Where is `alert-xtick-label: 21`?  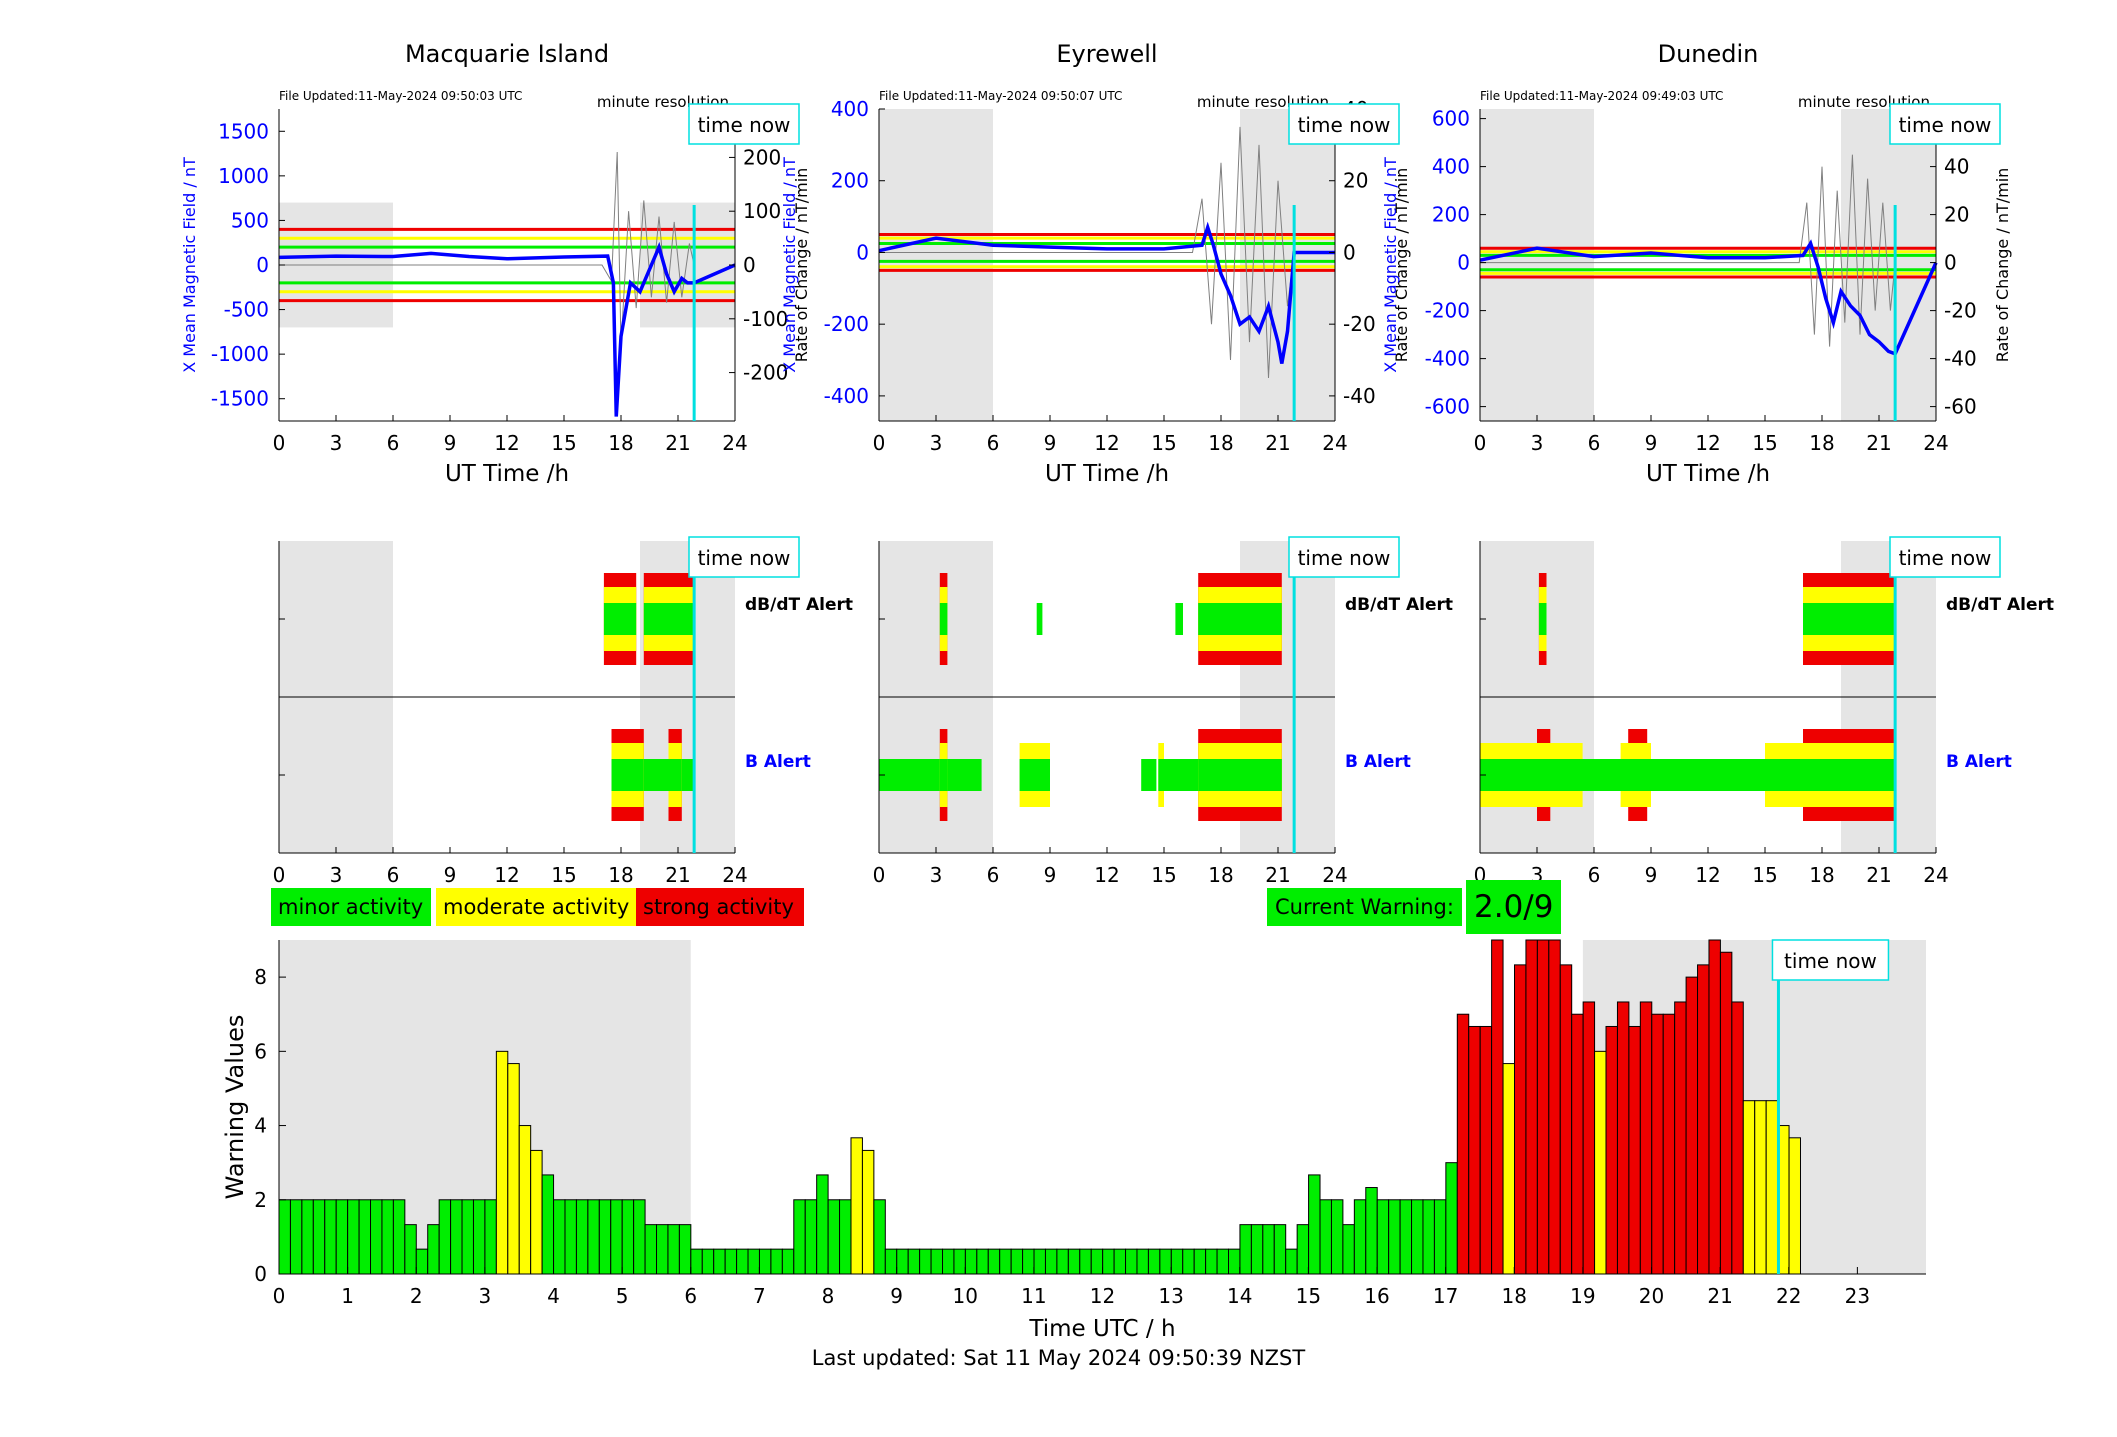
alert-xtick-label: 21 is located at coordinates (1878, 875).